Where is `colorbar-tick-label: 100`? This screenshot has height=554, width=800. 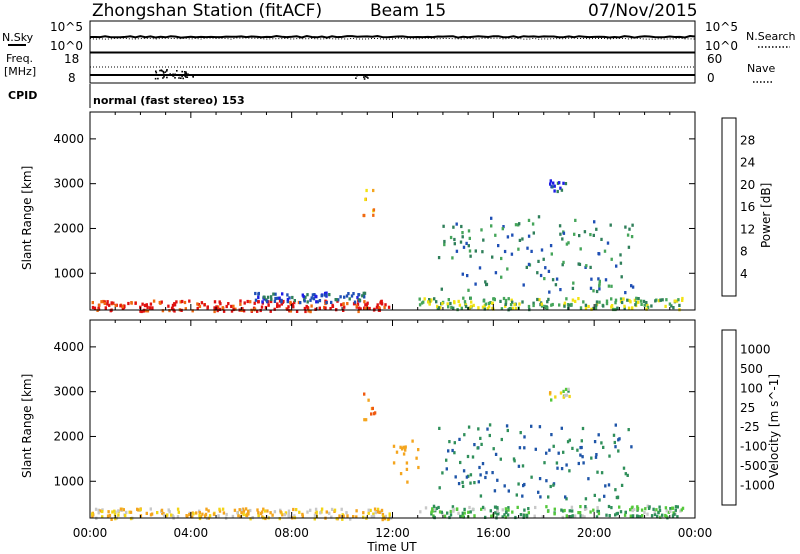 colorbar-tick-label: 100 is located at coordinates (751, 388).